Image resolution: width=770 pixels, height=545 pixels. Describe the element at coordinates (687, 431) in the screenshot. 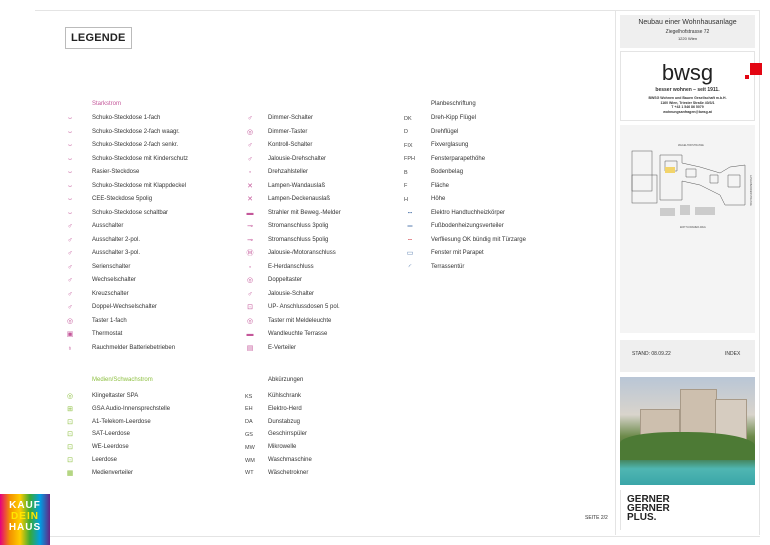

I see `building-rendering` at that location.